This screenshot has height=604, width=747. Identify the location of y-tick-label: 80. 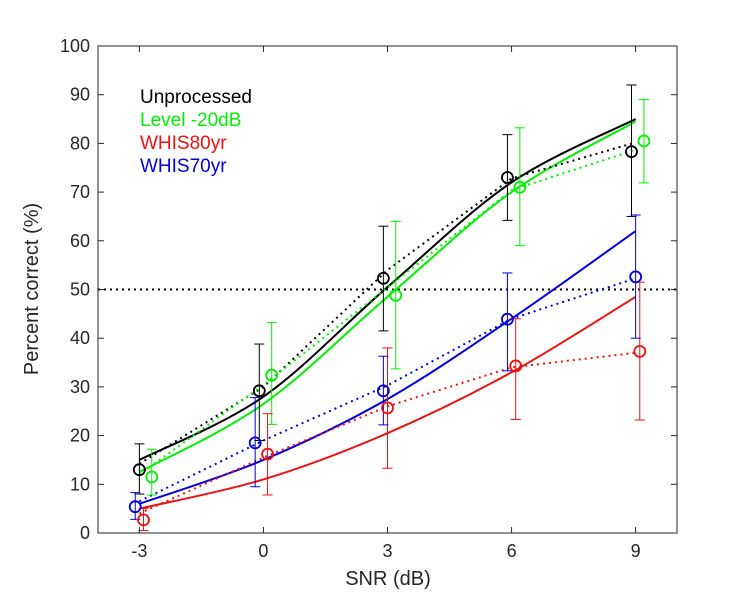
(80, 143).